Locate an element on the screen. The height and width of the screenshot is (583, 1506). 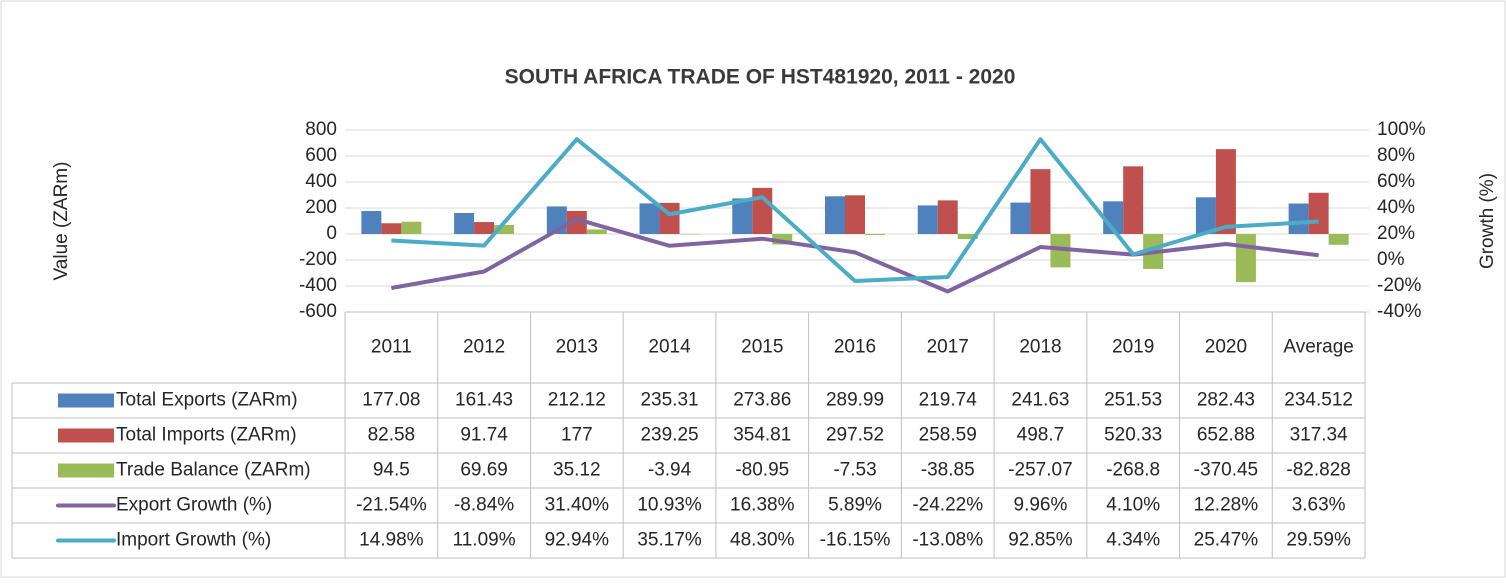
table-cell: 239.25 is located at coordinates (669, 435).